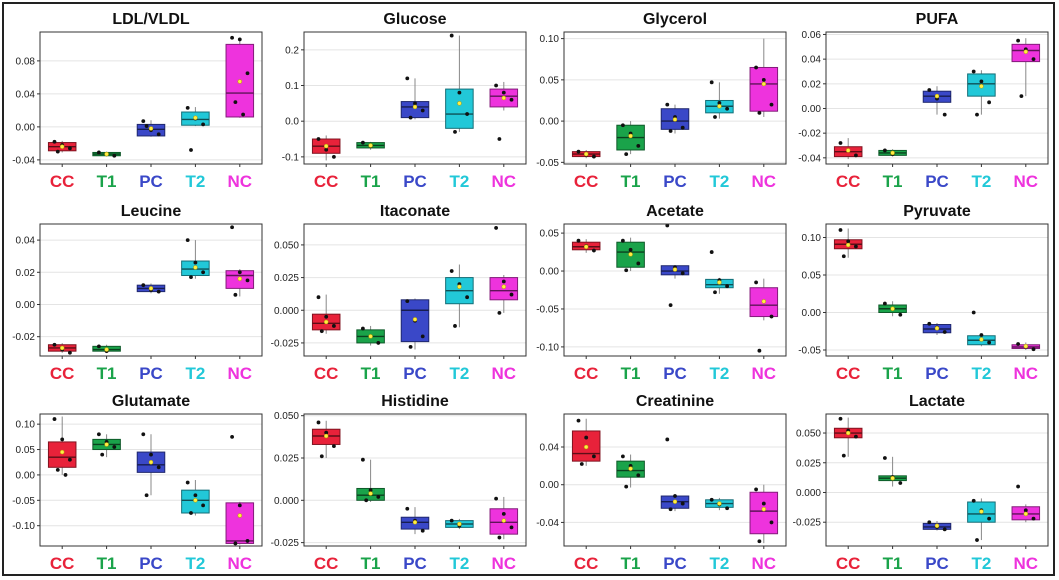  What do you see at coordinates (675, 480) in the screenshot?
I see `plot-area` at bounding box center [675, 480].